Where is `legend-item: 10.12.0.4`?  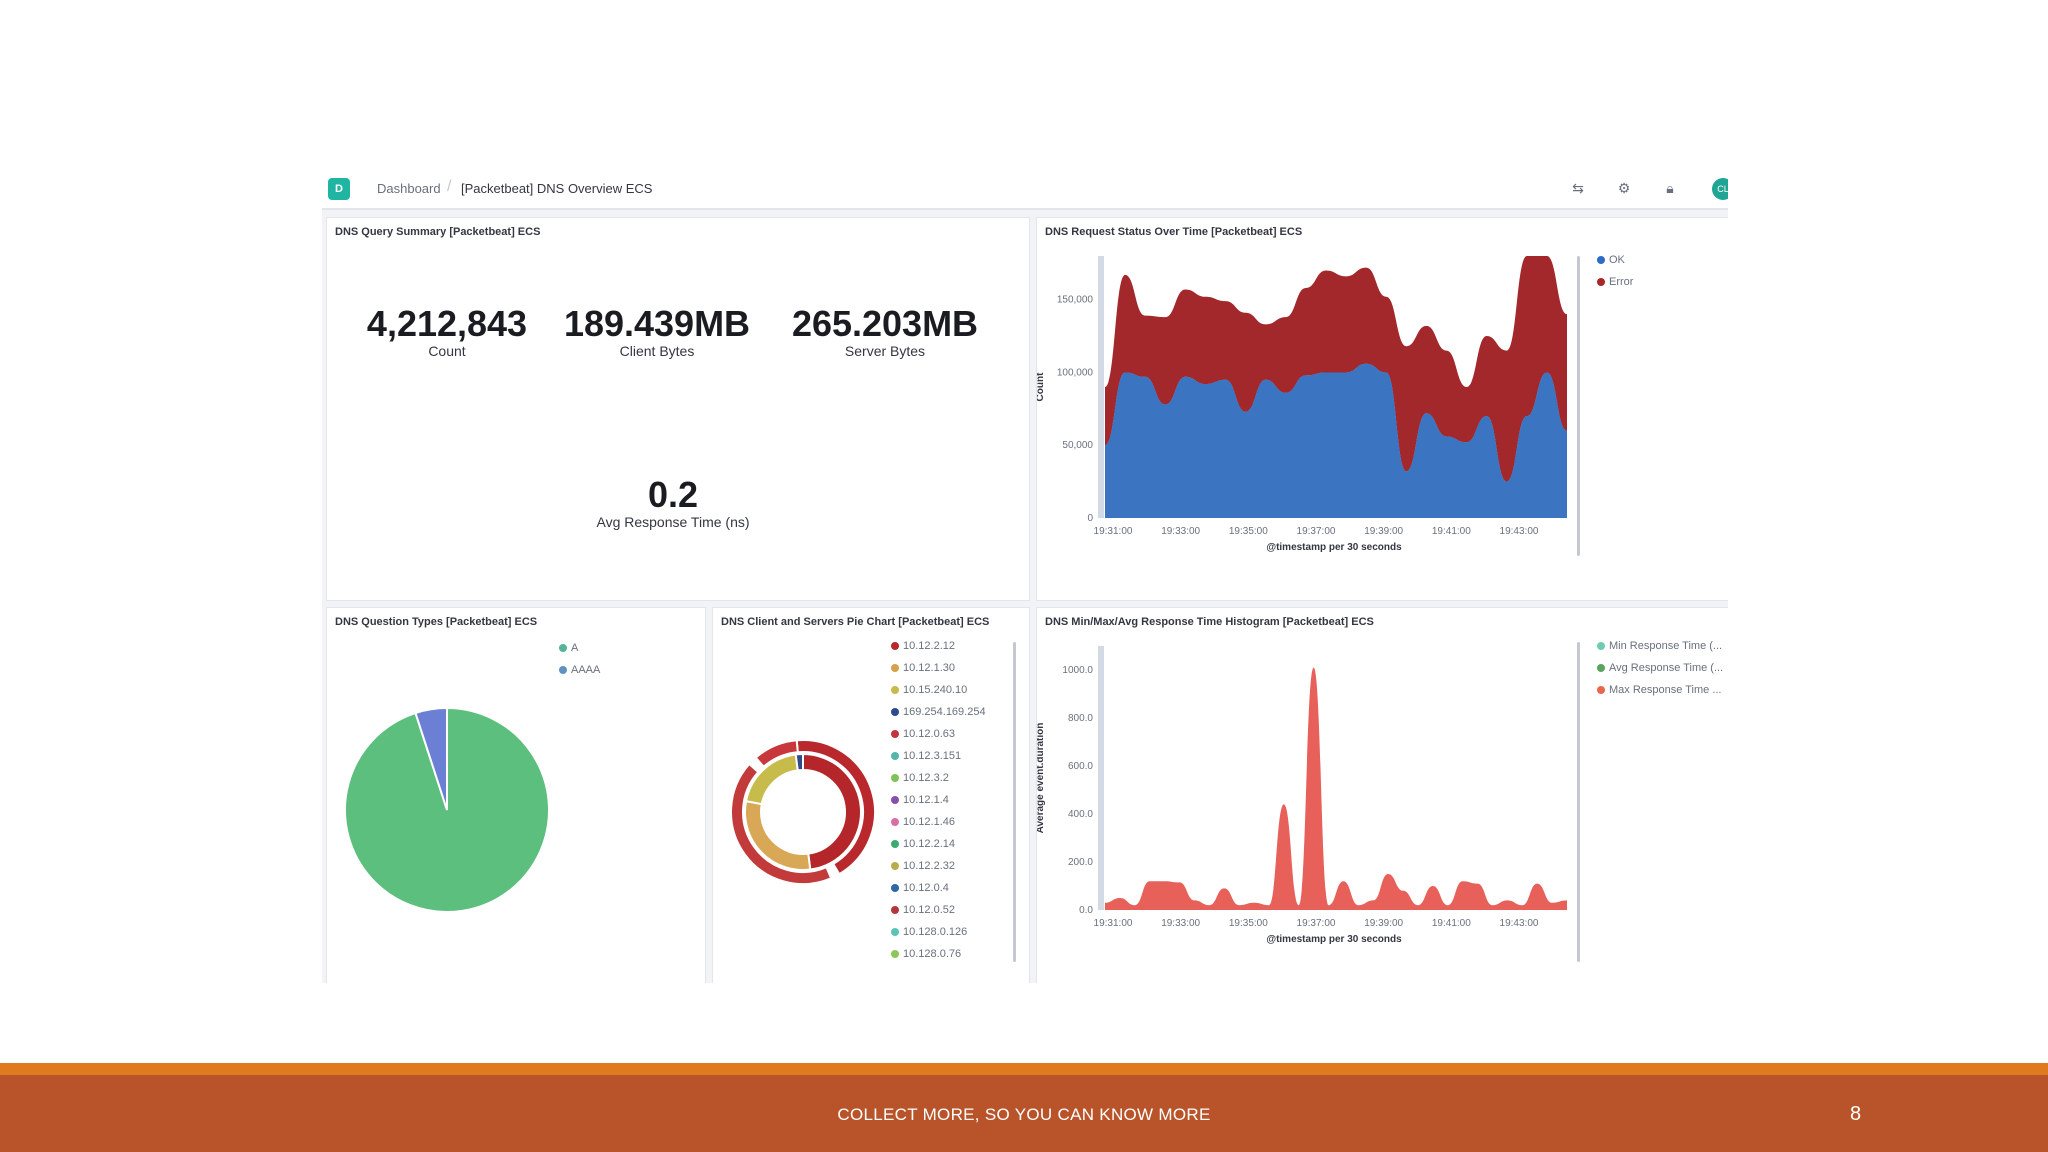
legend-item: 10.12.0.4 is located at coordinates (920, 888).